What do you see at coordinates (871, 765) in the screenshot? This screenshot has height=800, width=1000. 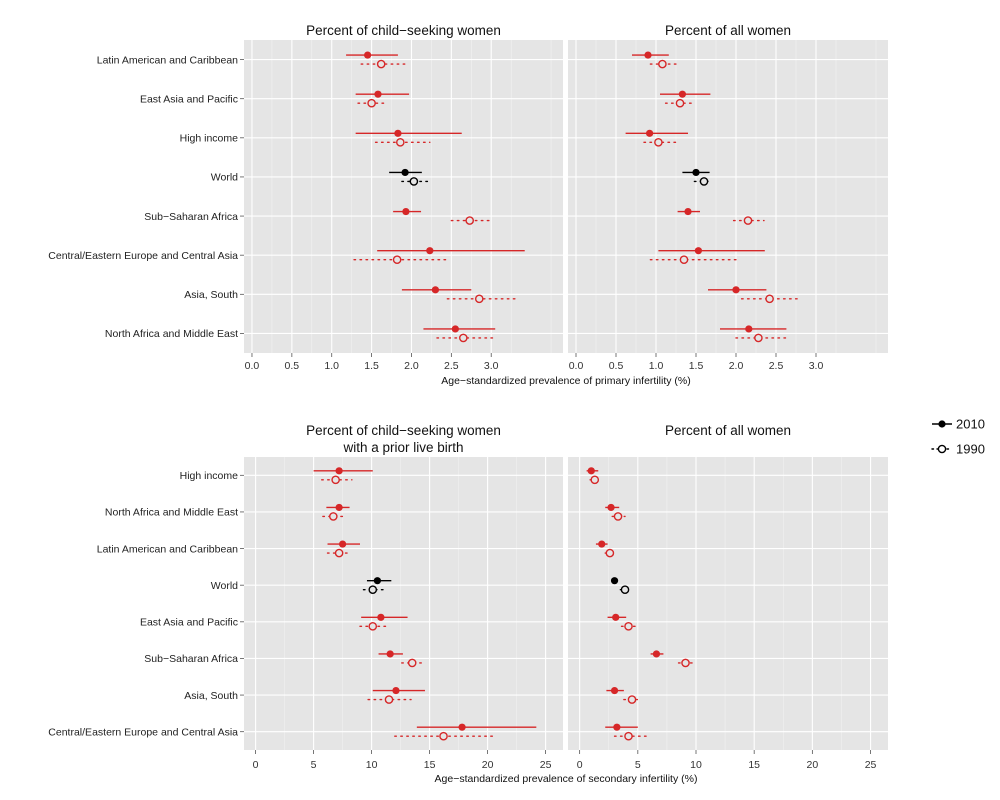 I see `x-tick-label: 25` at bounding box center [871, 765].